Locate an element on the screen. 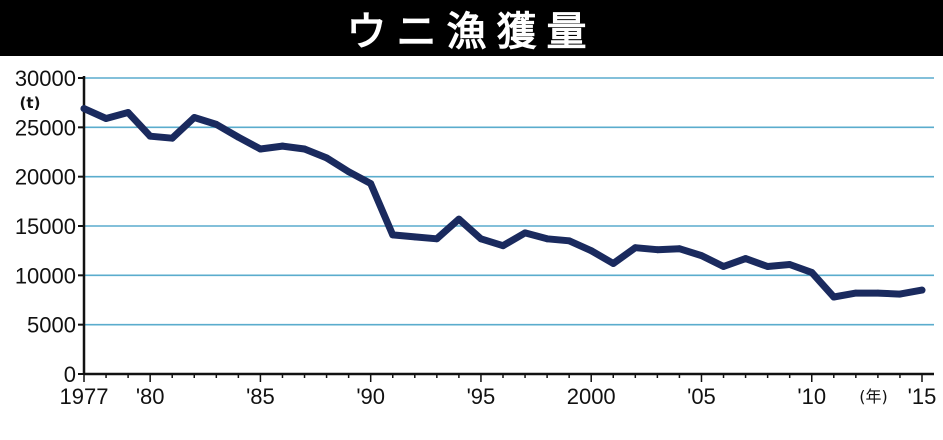  y-tick-labels: 0 5000 10000 15000 20000 25000 30000 is located at coordinates (45, 226).